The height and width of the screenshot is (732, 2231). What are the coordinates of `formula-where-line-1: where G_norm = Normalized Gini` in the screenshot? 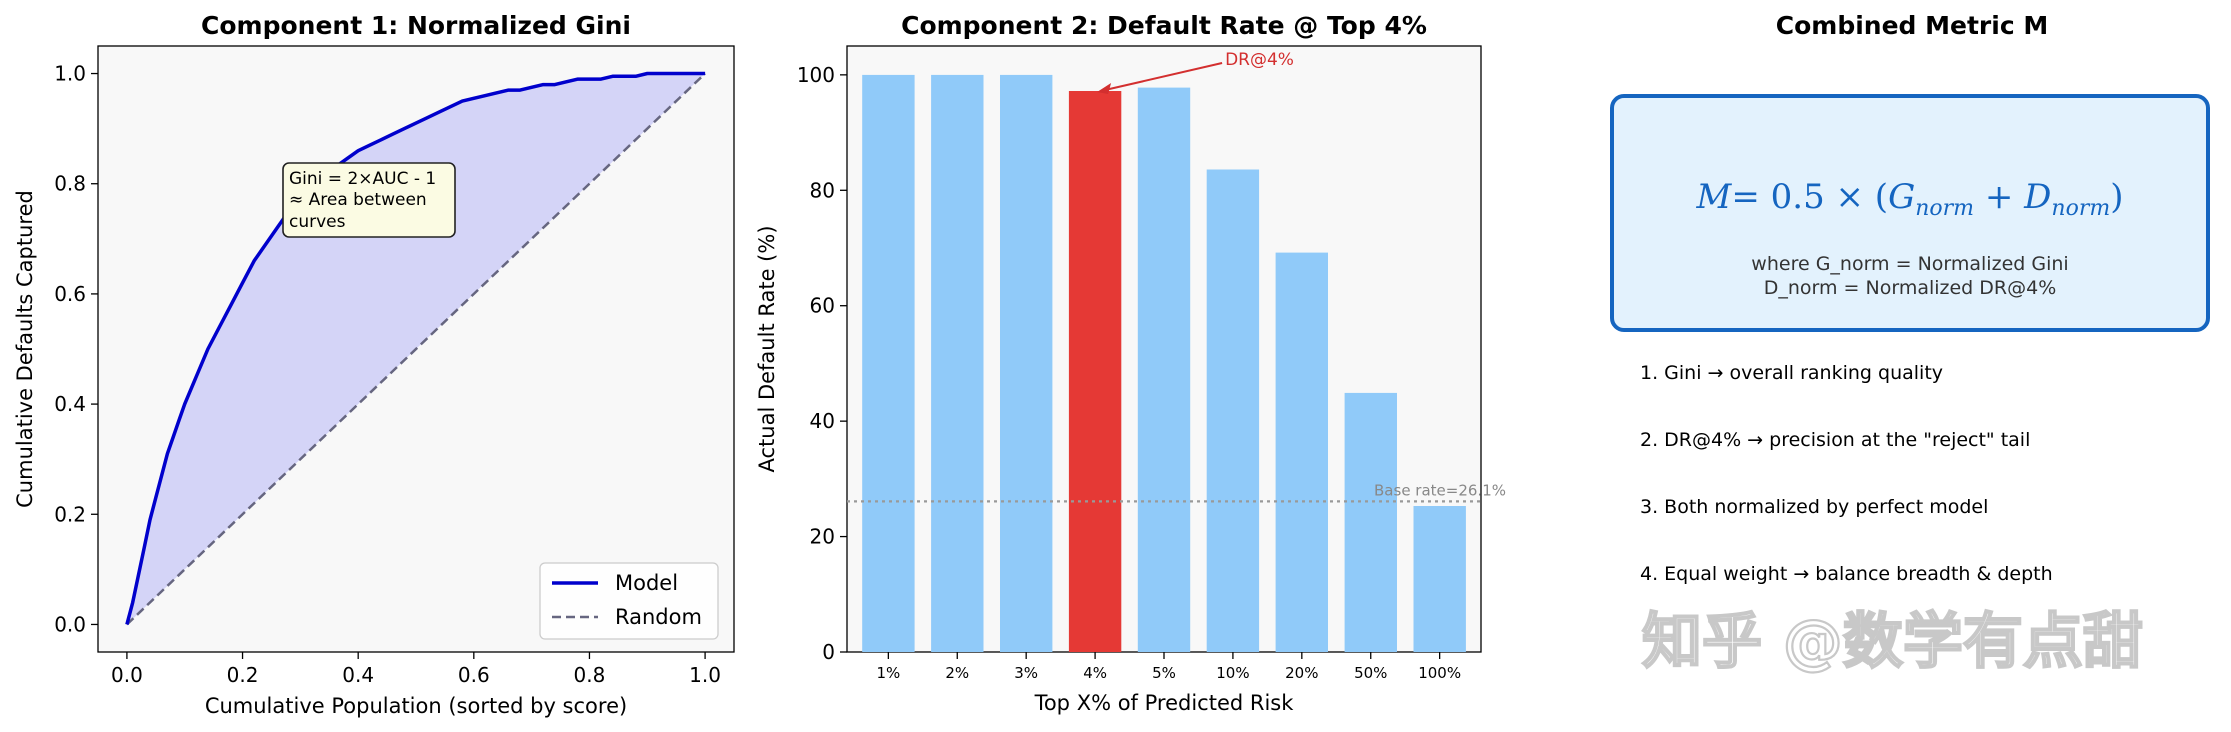 It's located at (1909, 264).